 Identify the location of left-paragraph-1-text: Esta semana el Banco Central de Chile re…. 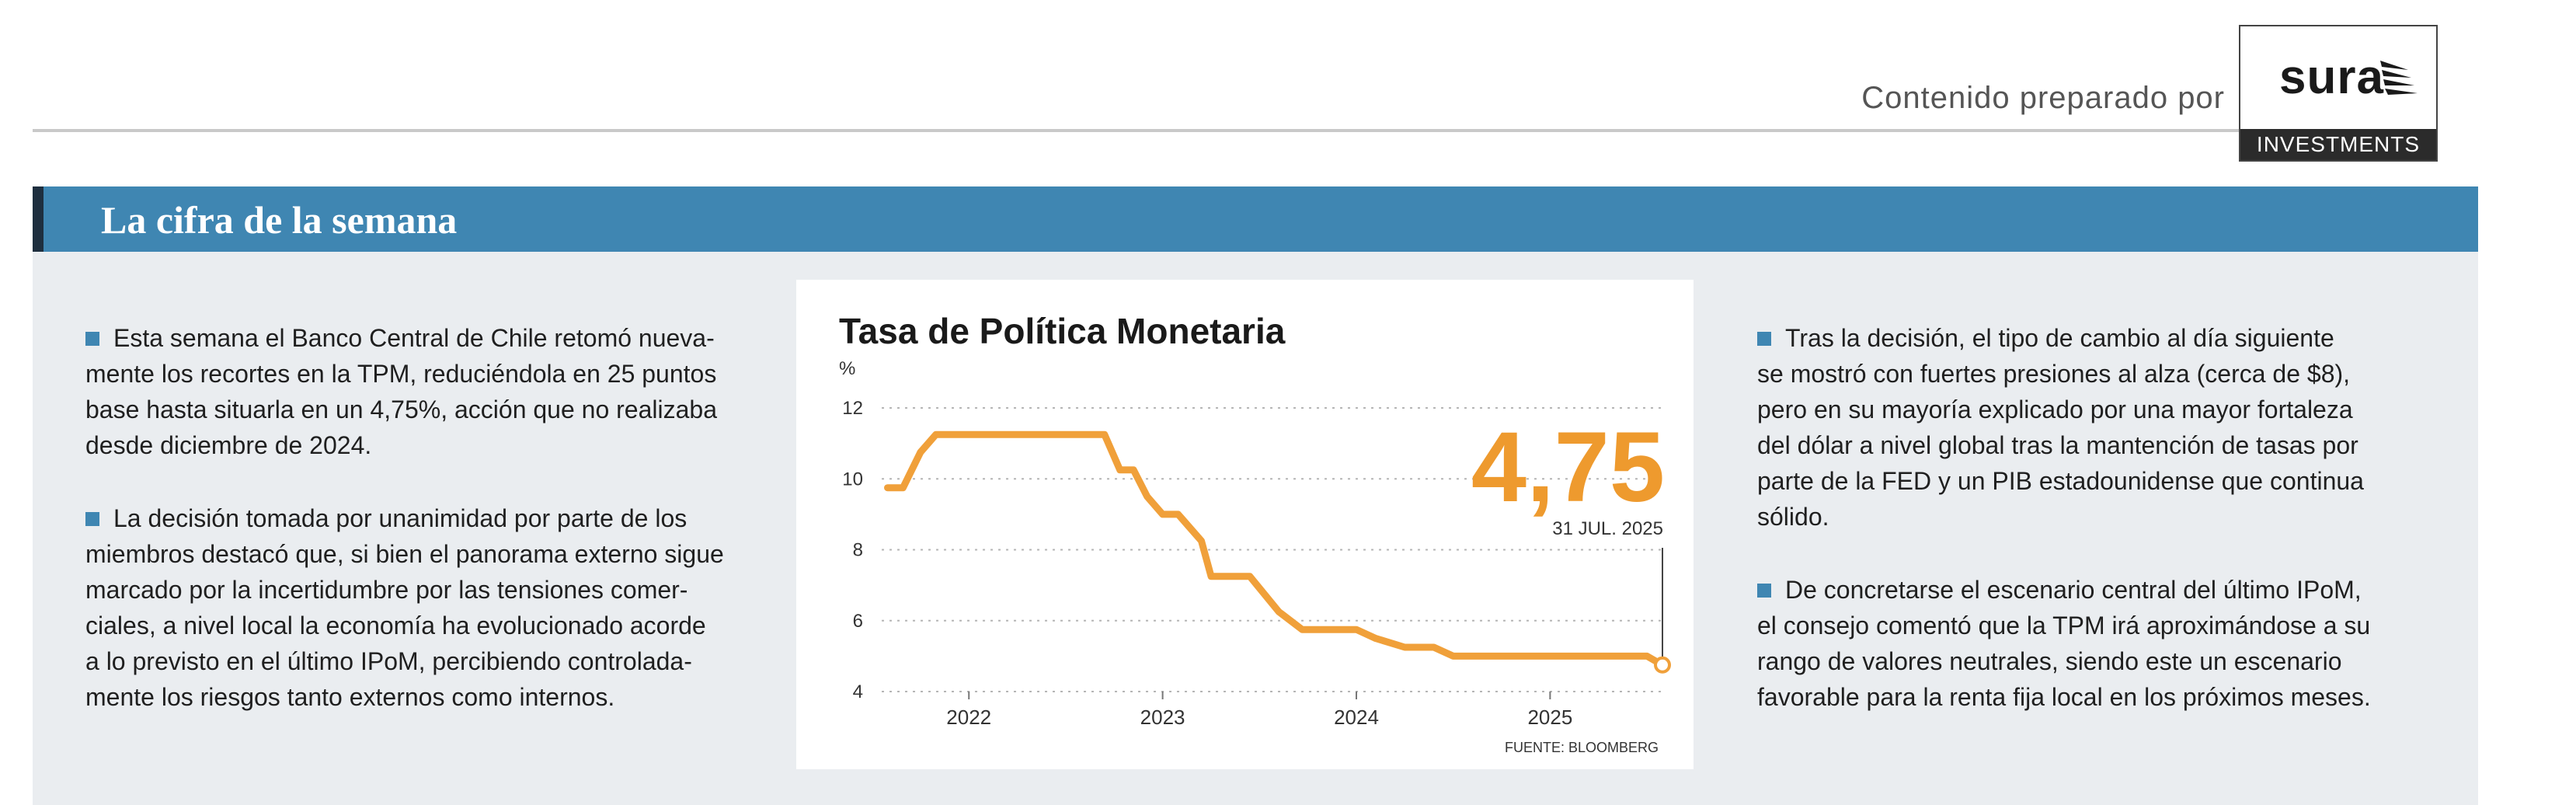
(401, 391).